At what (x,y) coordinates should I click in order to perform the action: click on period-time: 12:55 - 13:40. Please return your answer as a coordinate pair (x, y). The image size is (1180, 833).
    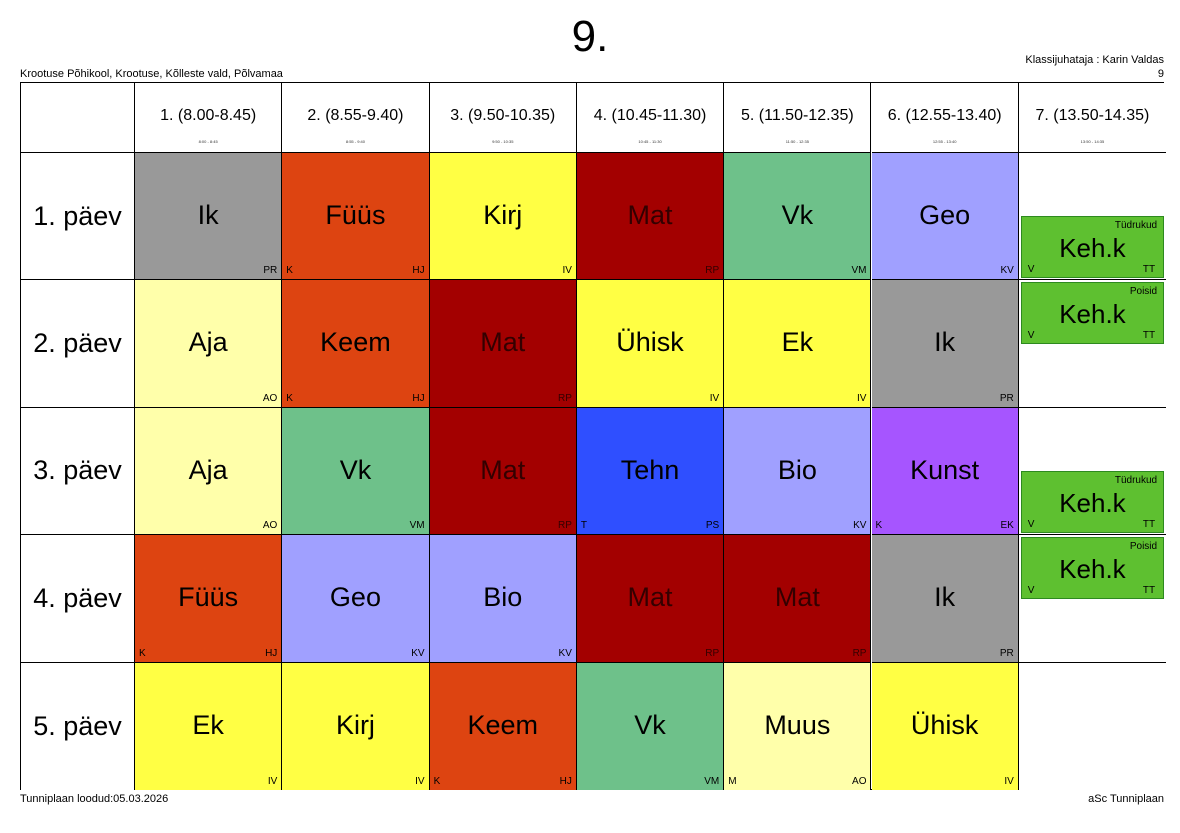
    Looking at the image, I should click on (944, 141).